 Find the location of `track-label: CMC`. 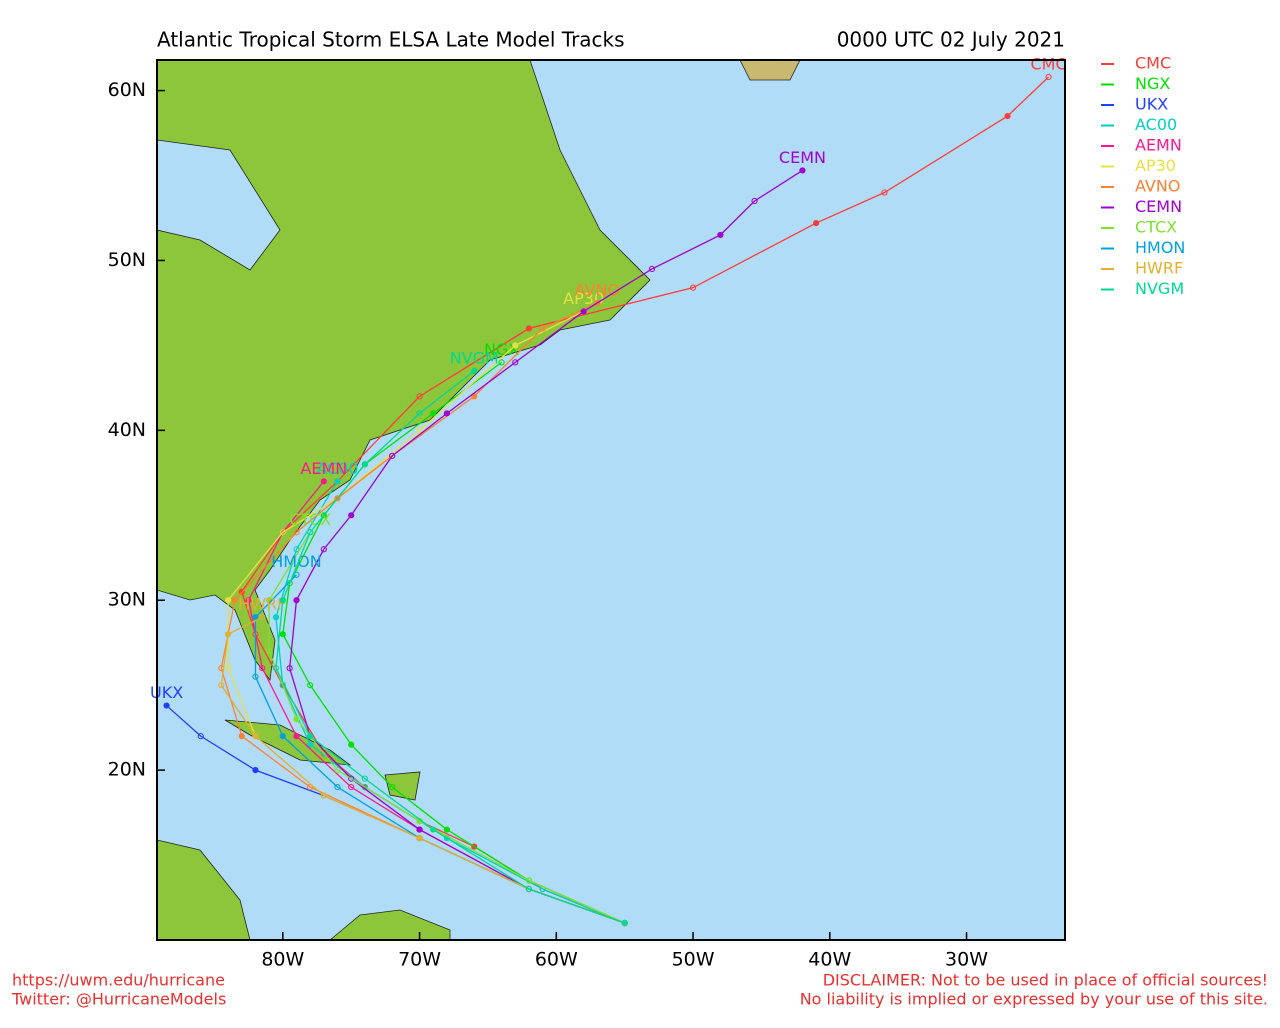

track-label: CMC is located at coordinates (1049, 63).